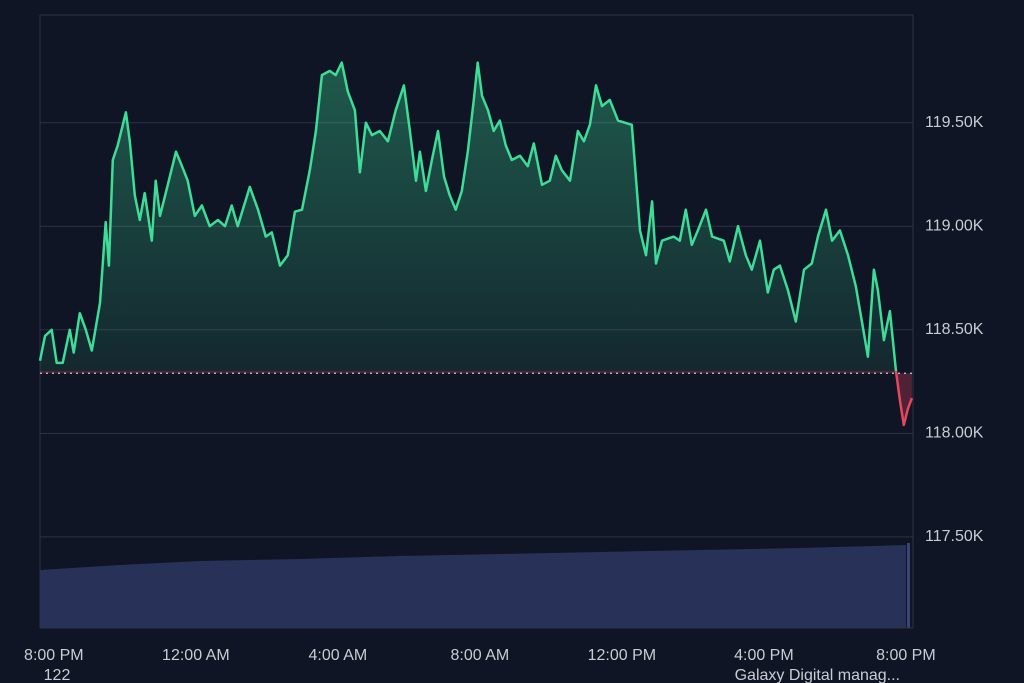 The image size is (1024, 683). What do you see at coordinates (954, 122) in the screenshot?
I see `y-tick-label: 119.50K` at bounding box center [954, 122].